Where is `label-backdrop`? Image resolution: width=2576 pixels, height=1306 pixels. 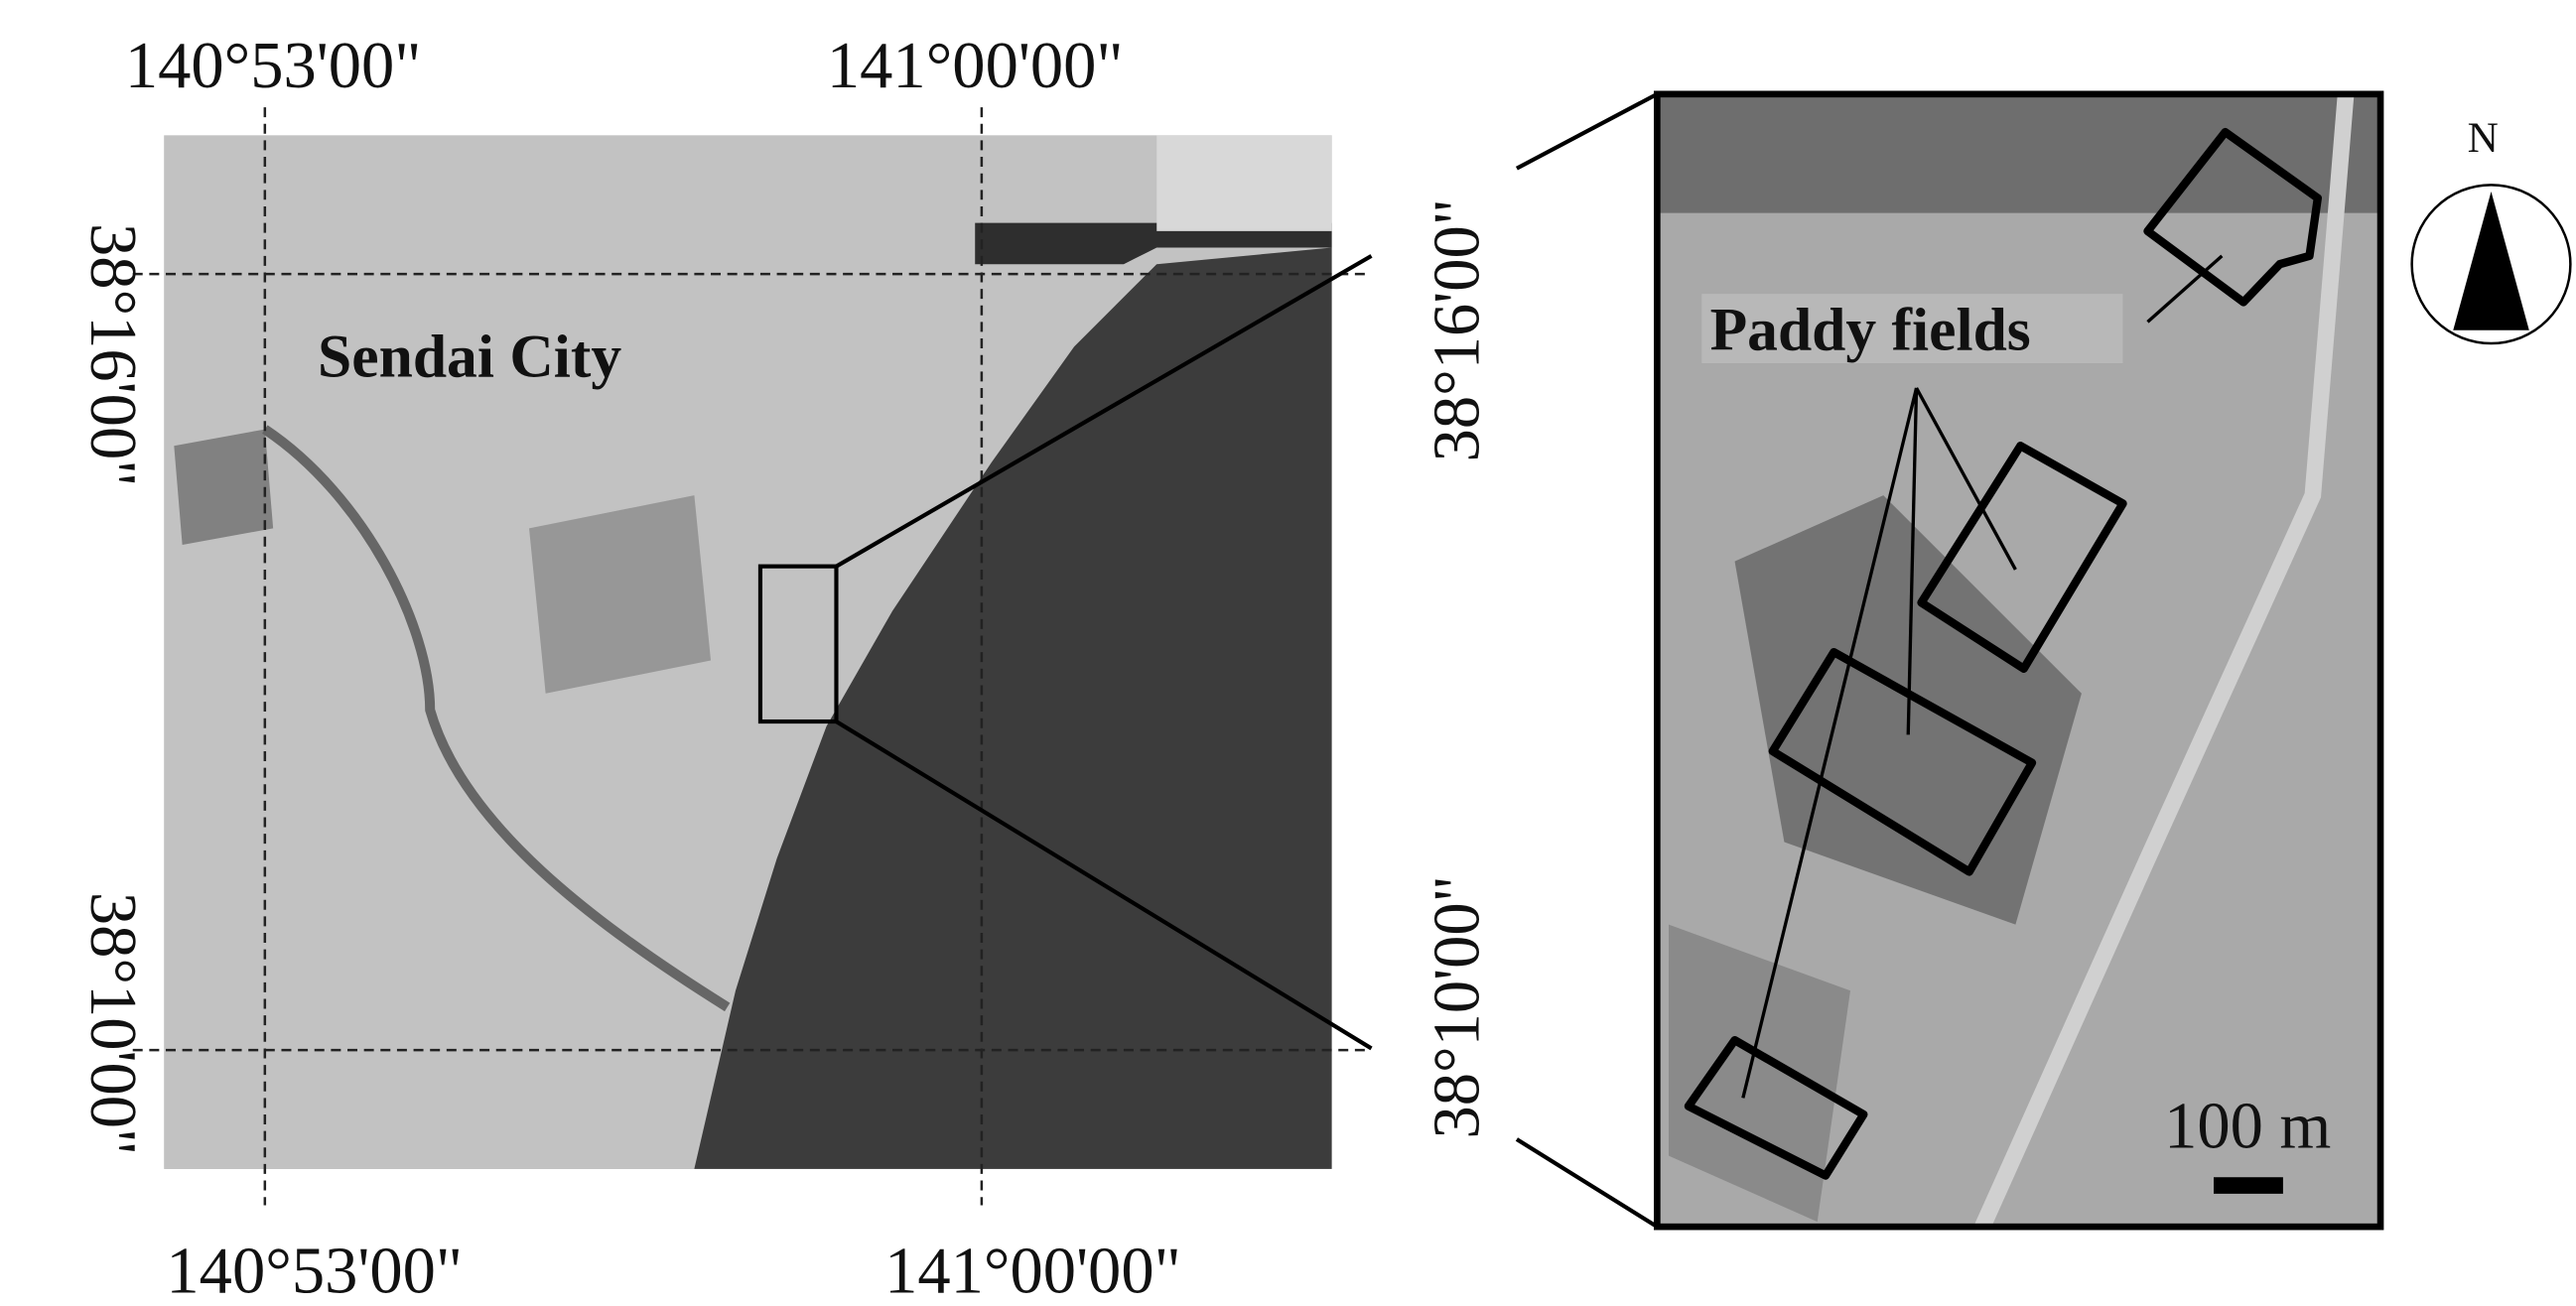
label-backdrop is located at coordinates (1912, 329).